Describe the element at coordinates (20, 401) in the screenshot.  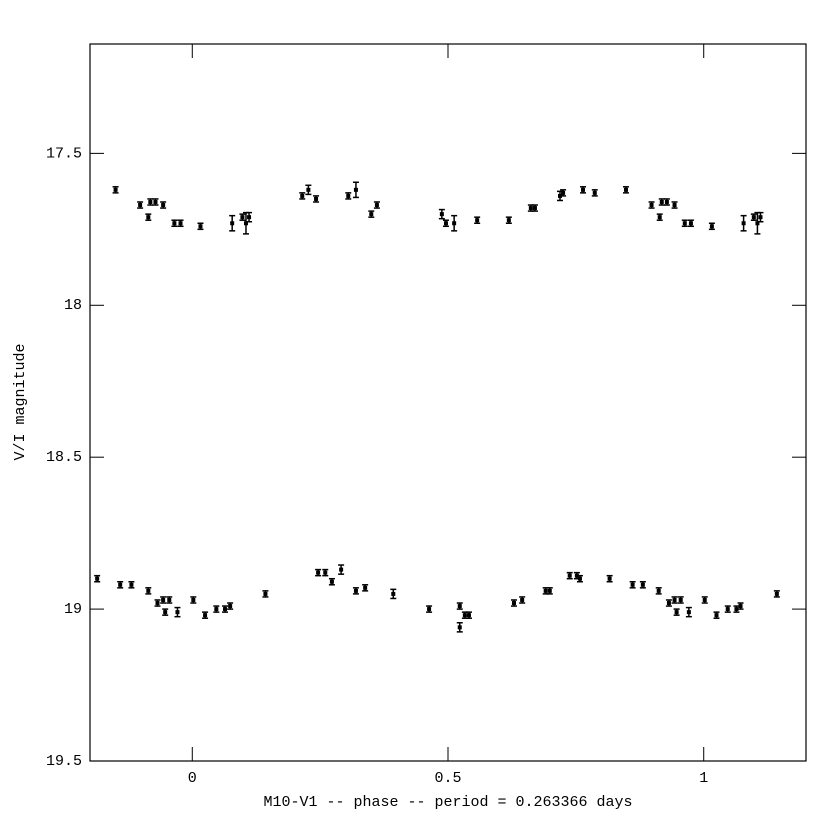
I see `y-axis-label: V/I magnitude` at that location.